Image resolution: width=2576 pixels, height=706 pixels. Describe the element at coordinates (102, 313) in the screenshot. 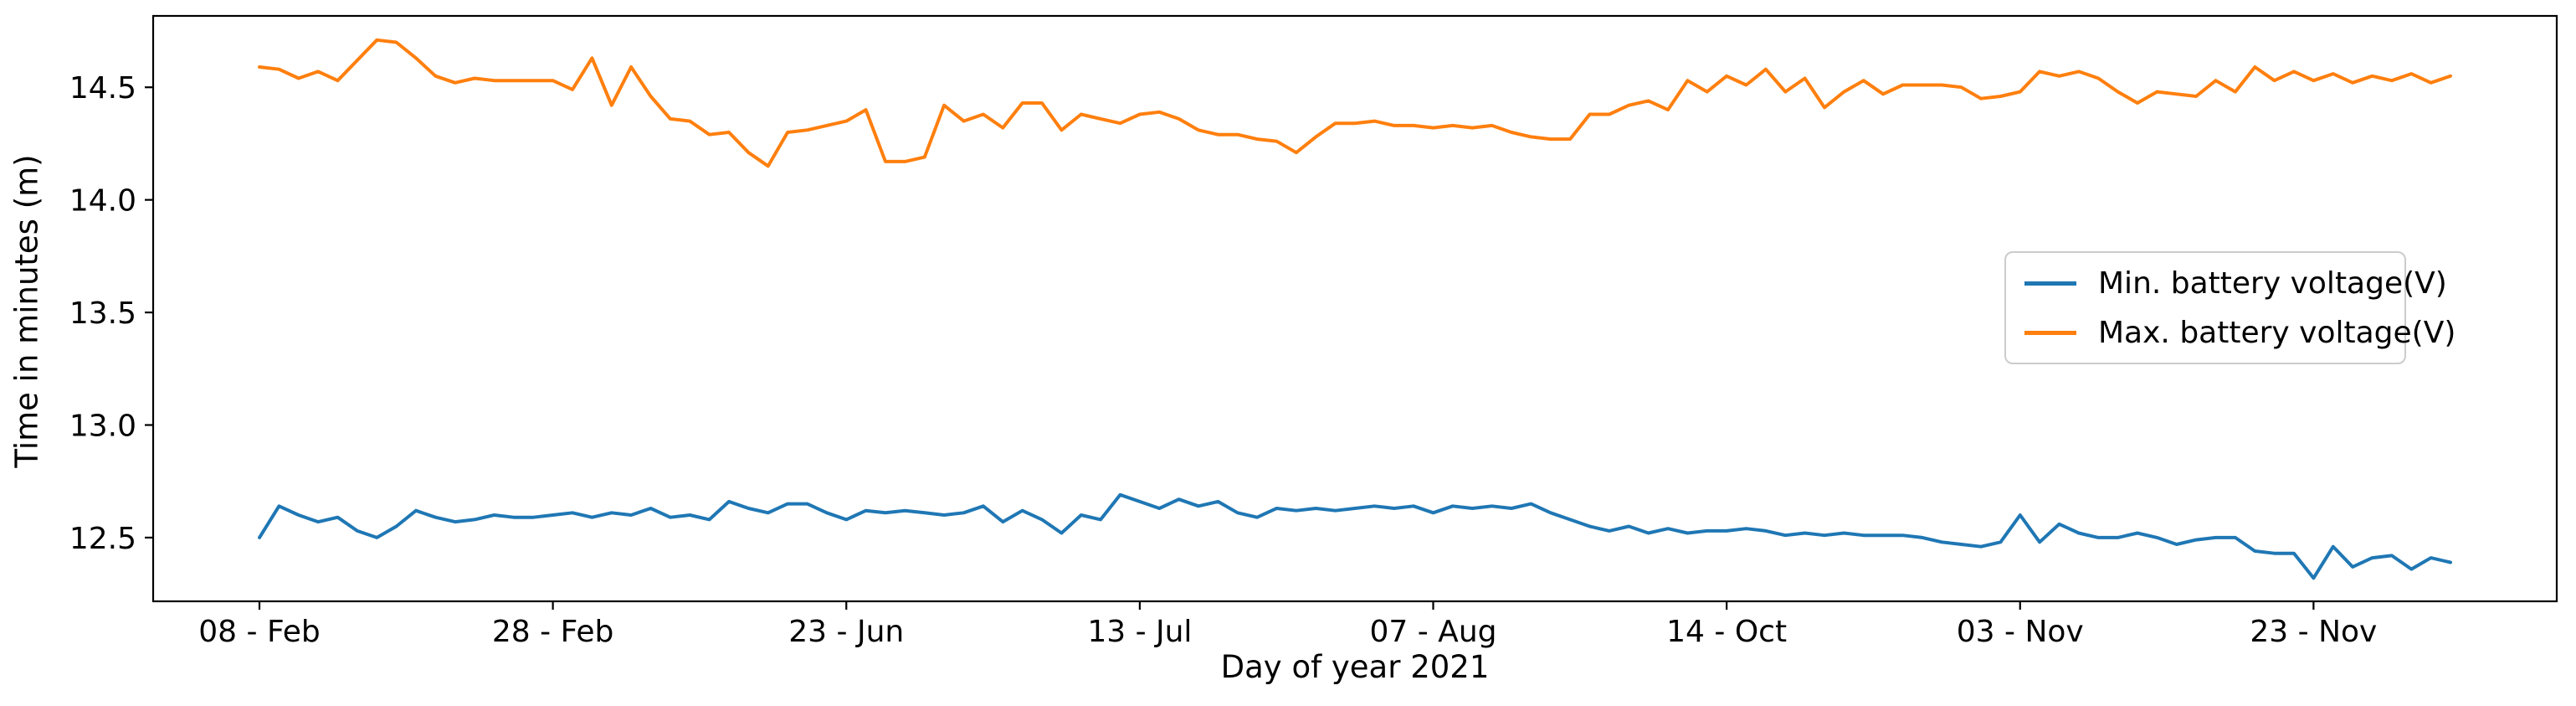

I see `y-tick-label: 13.5` at that location.